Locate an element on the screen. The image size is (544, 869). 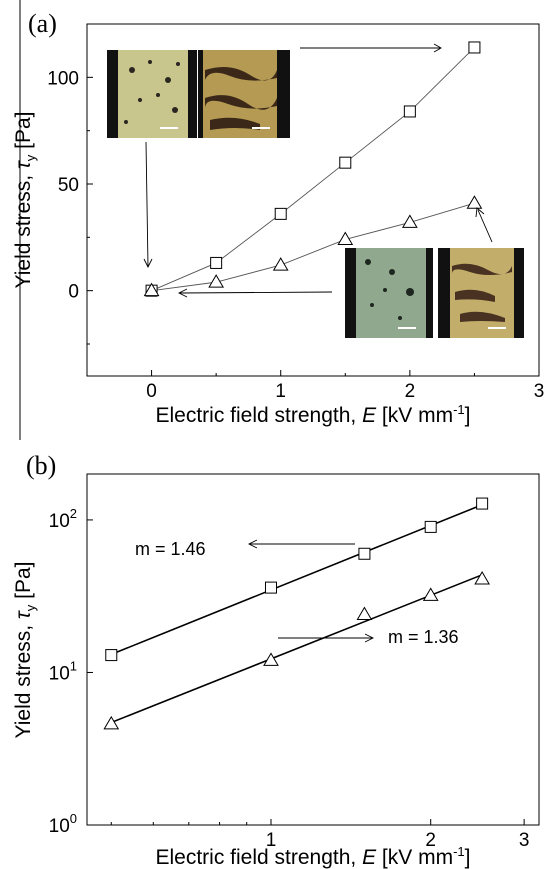
arrow-to-triangle-end is located at coordinates (485, 226).